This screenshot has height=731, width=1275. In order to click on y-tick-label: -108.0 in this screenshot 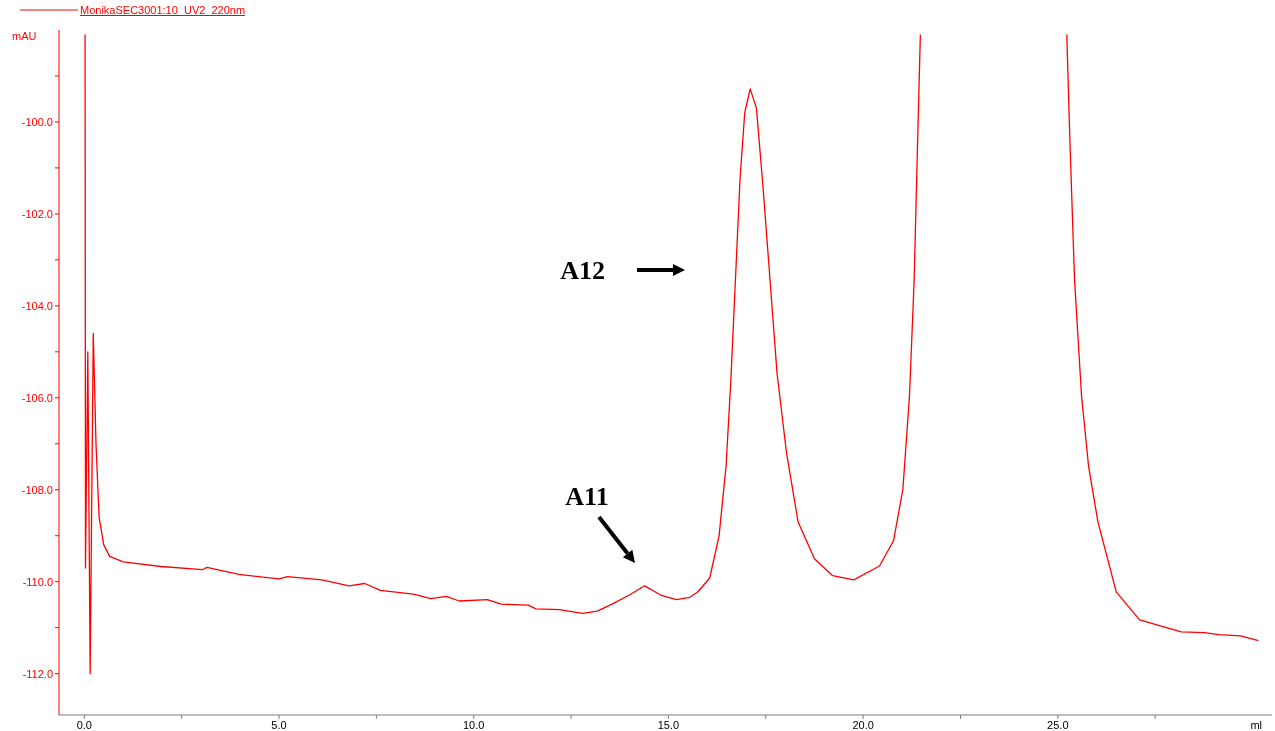, I will do `click(37, 489)`.